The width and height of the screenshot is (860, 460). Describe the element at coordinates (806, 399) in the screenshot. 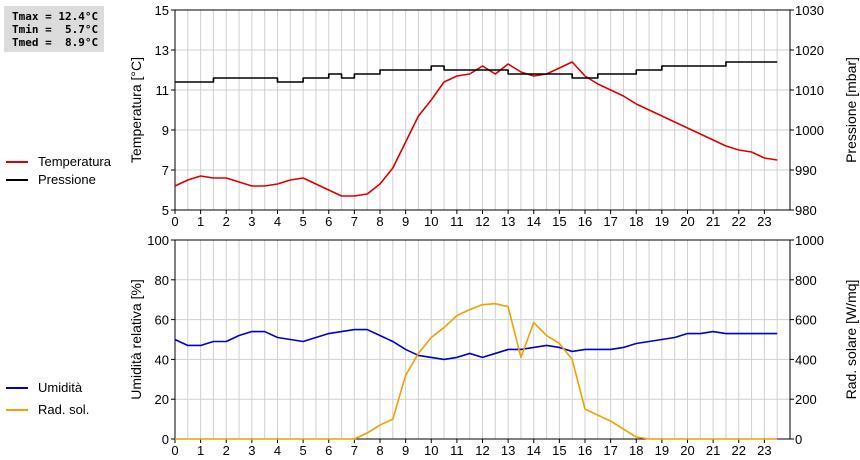

I see `y2-tick-label: 200` at that location.